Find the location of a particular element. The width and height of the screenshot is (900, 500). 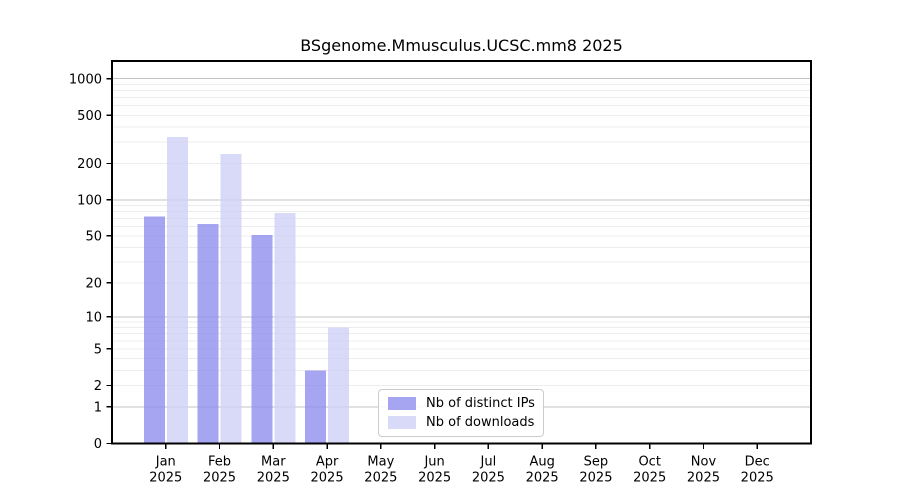

x-tick-label-year-apr: 2025 is located at coordinates (327, 478).